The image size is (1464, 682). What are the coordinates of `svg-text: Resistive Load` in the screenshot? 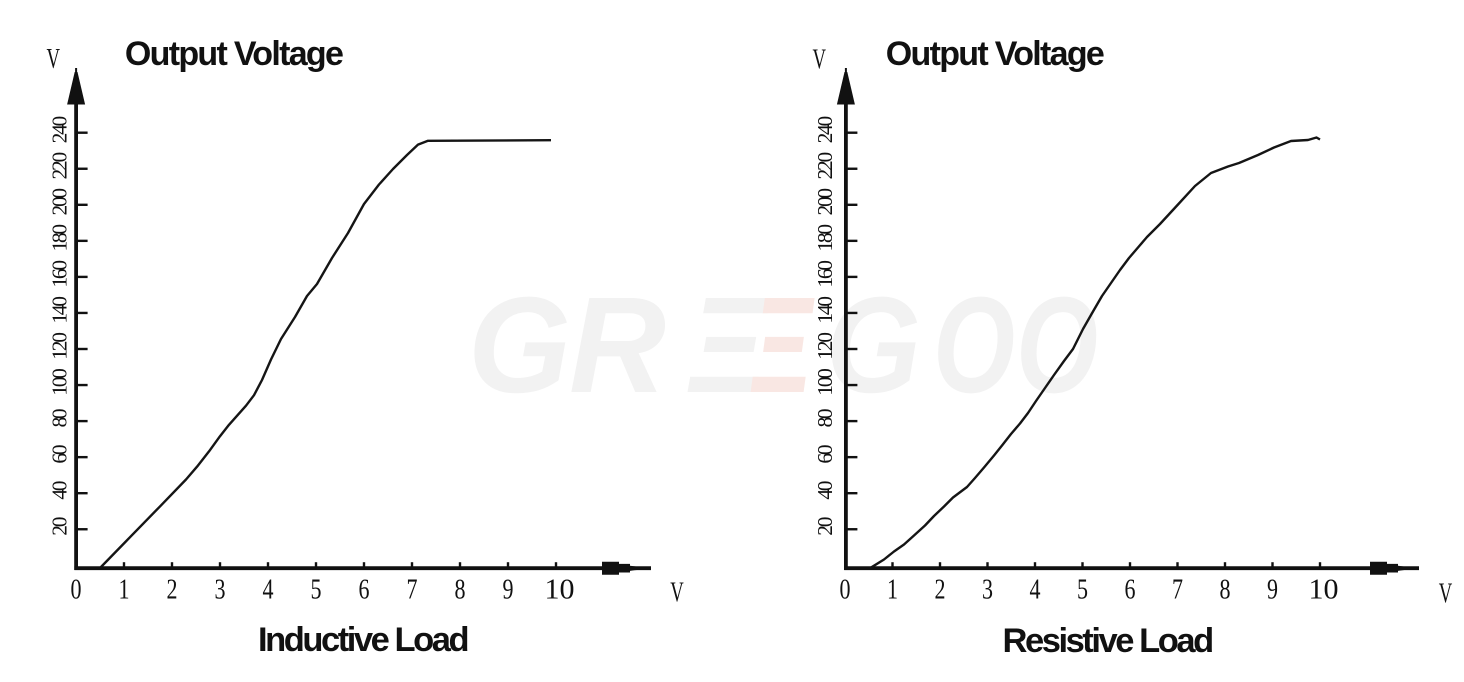 It's located at (1108, 641).